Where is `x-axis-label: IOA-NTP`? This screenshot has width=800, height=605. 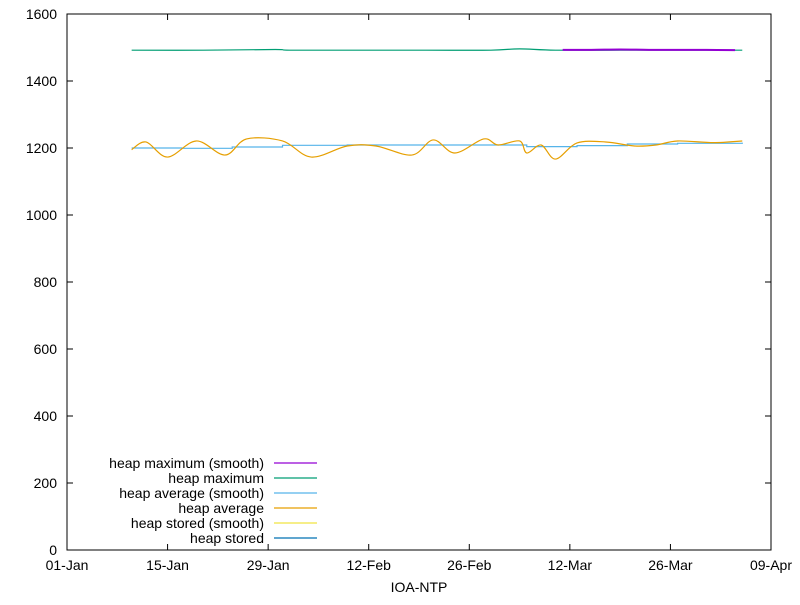 x-axis-label: IOA-NTP is located at coordinates (419, 587).